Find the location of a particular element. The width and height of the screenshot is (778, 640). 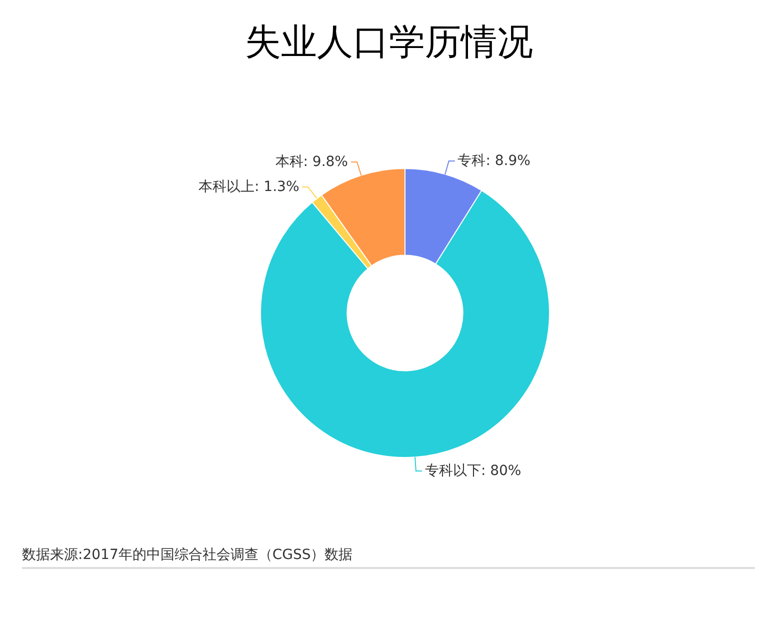

chart-title: 失业人口学历情况 is located at coordinates (389, 43).